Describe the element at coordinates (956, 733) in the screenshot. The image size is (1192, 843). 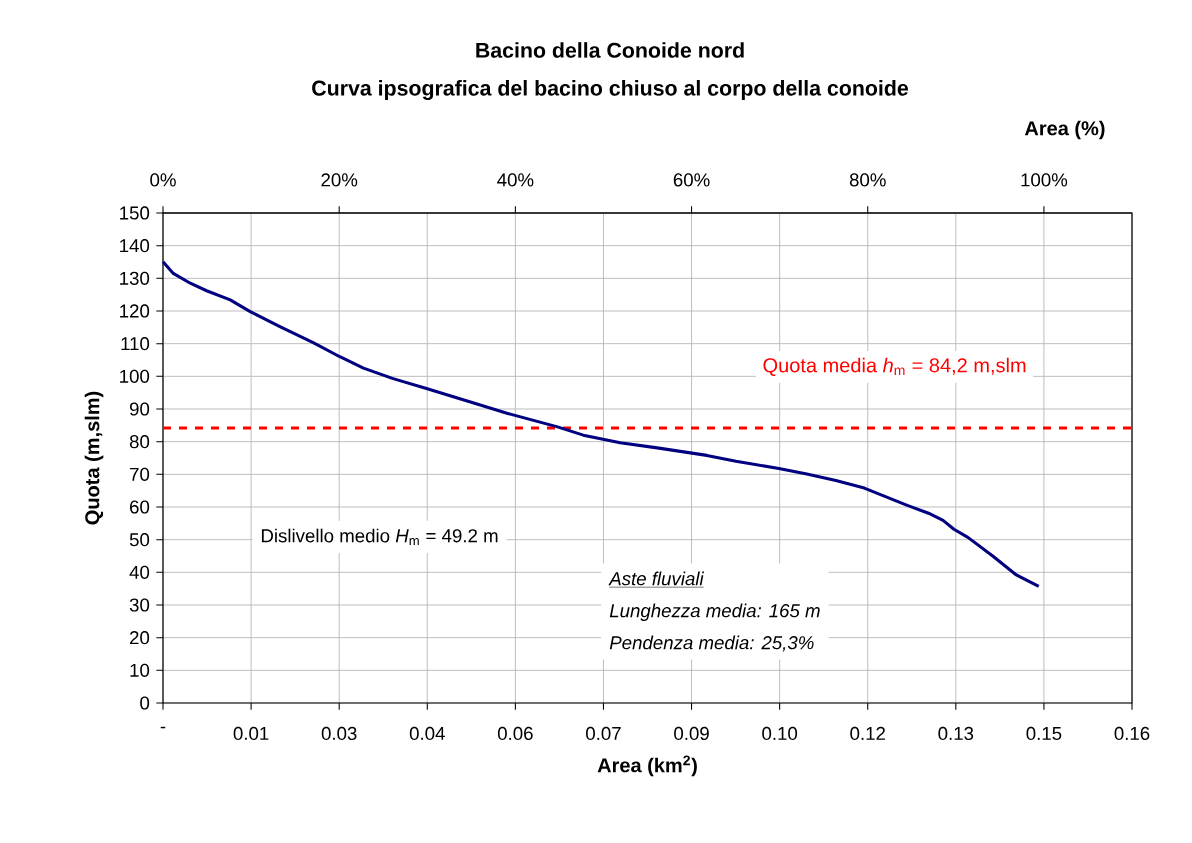
I see `x-tick-label: 0.13` at that location.